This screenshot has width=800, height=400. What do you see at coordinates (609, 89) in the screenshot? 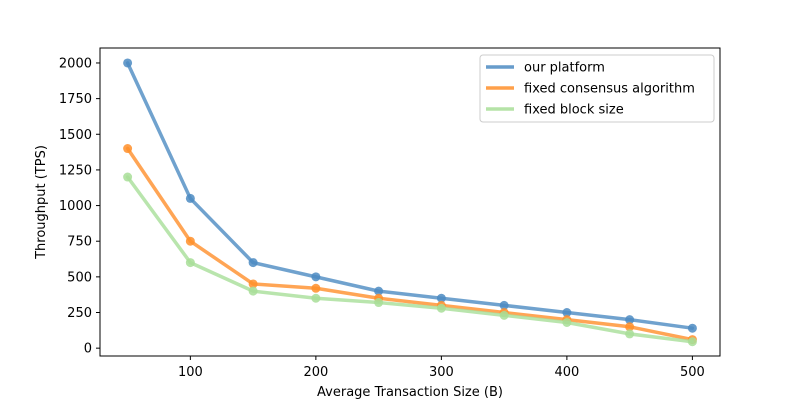
I see `legend-label: fixed consensus algorithm` at bounding box center [609, 89].